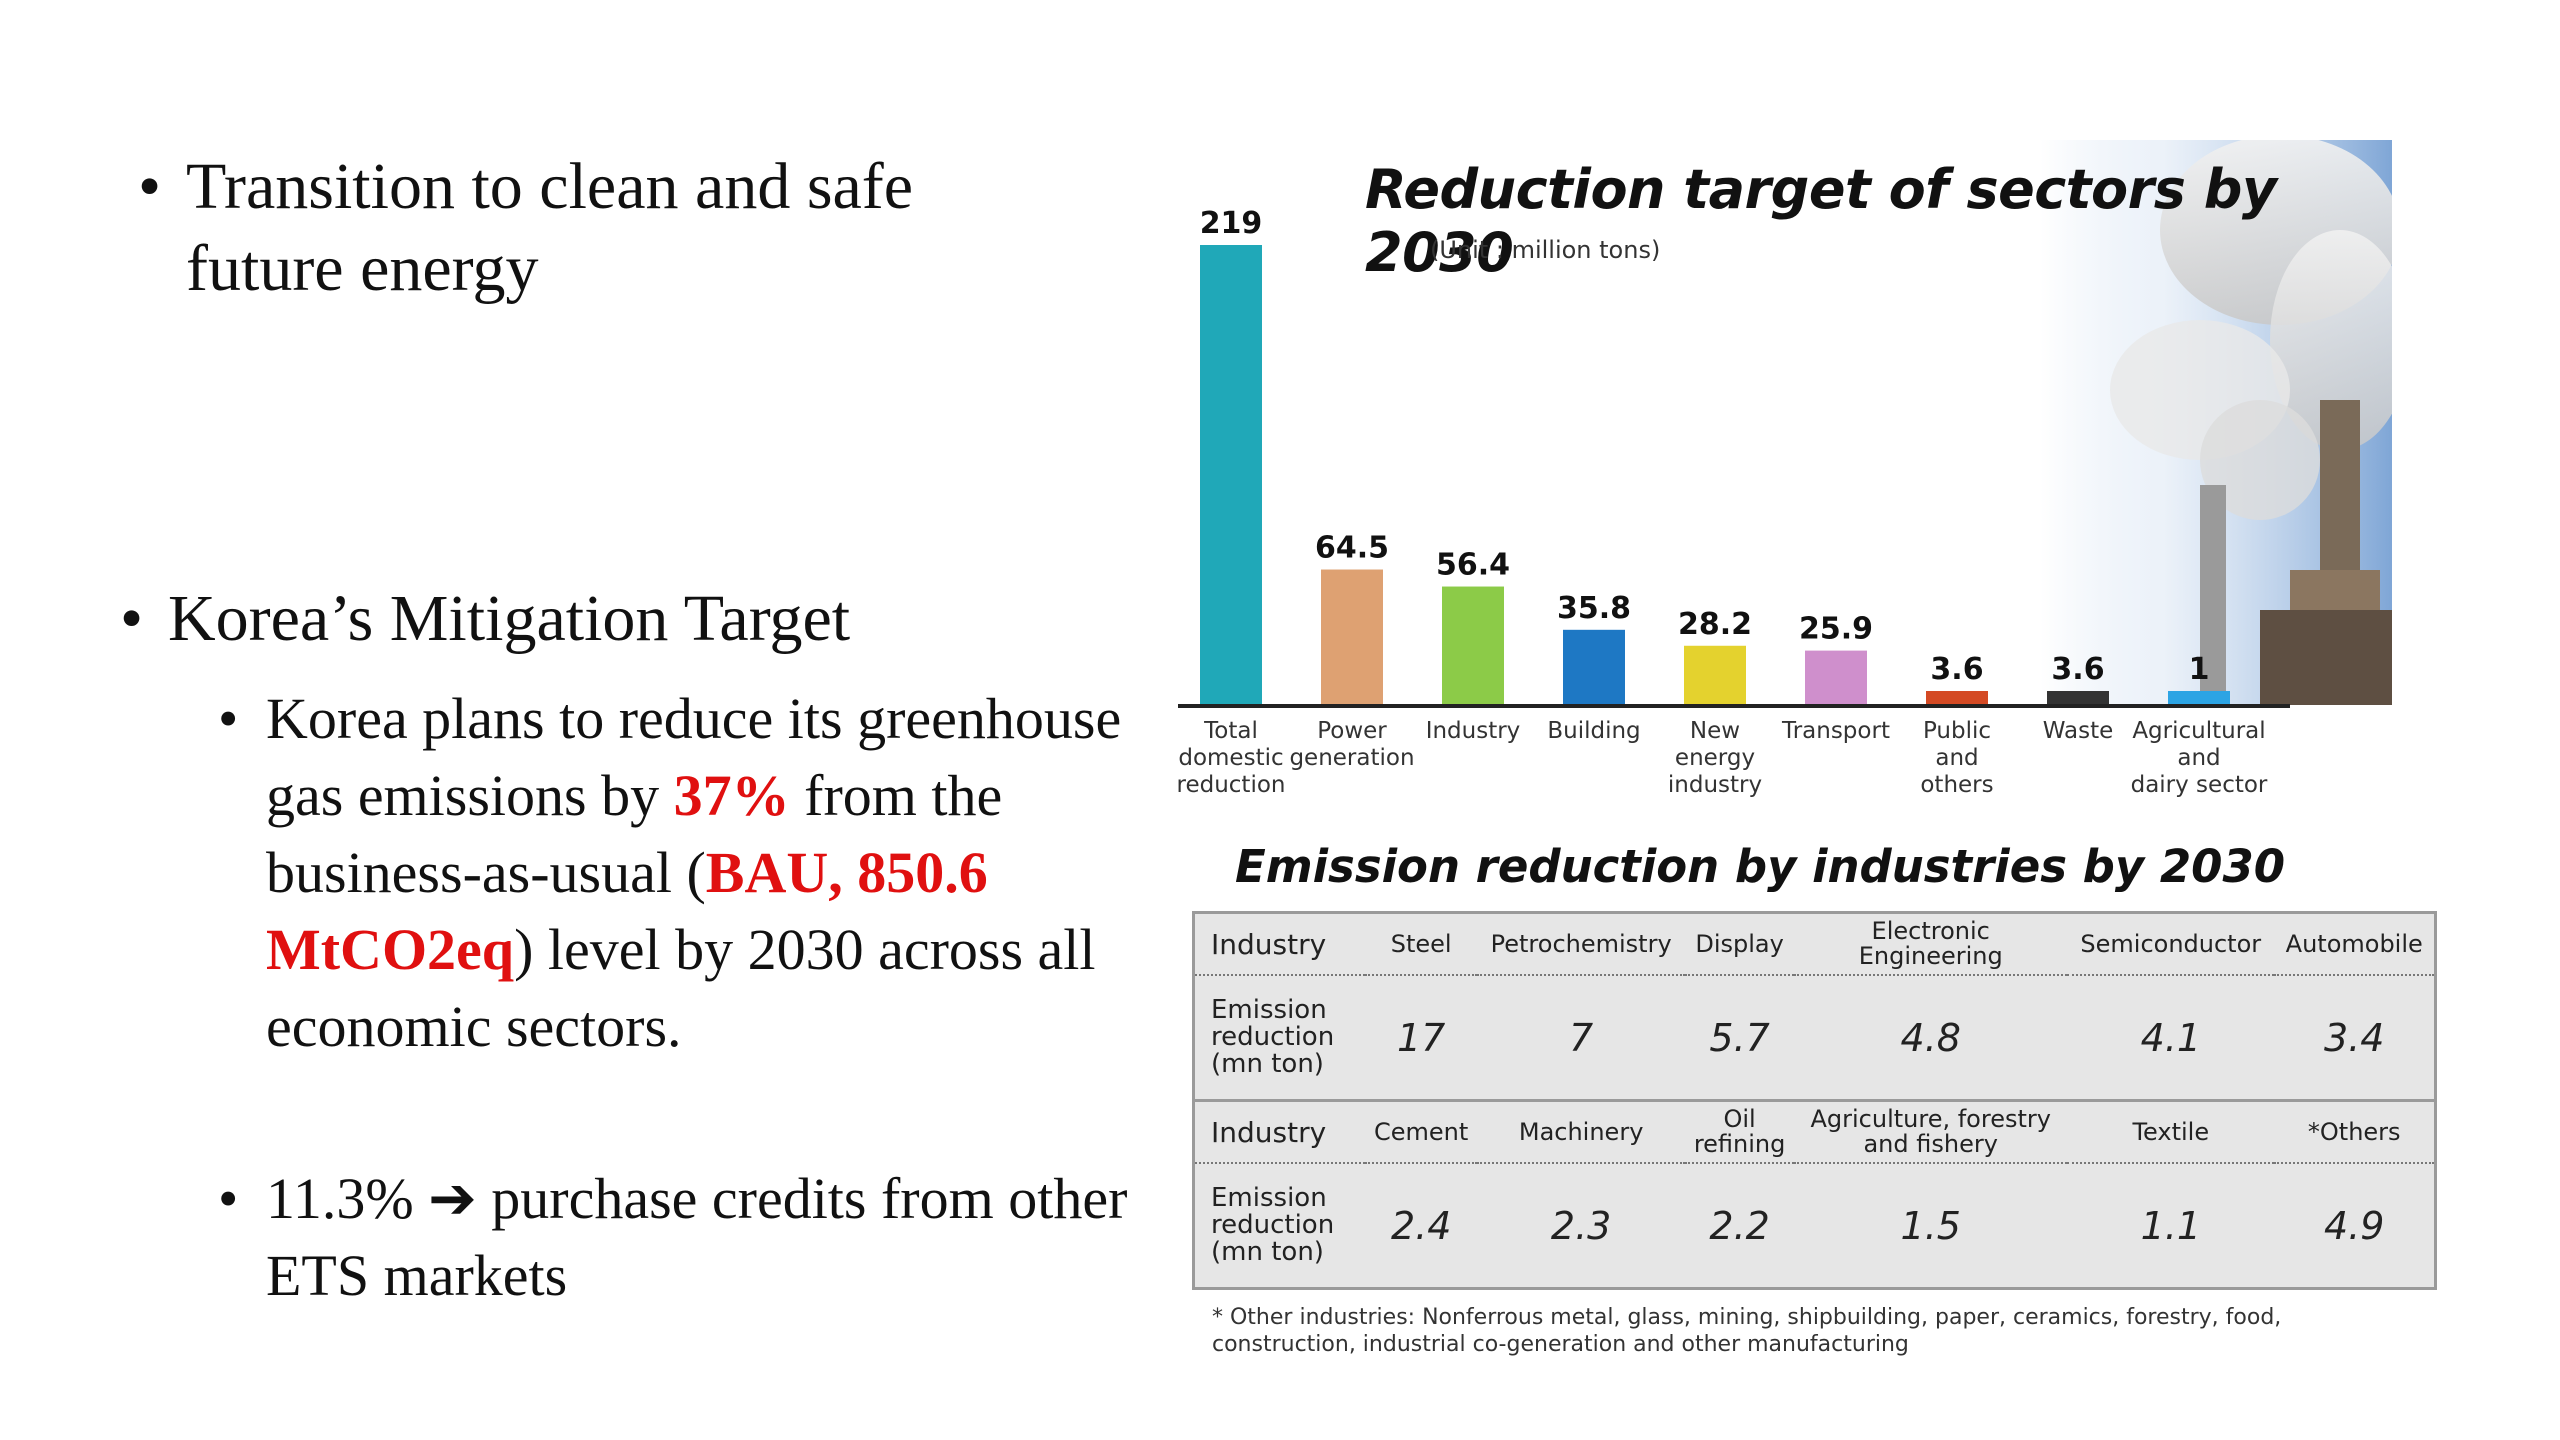 The image size is (2560, 1440). Describe the element at coordinates (2354, 1225) in the screenshot. I see `value-cell: 4.9` at that location.